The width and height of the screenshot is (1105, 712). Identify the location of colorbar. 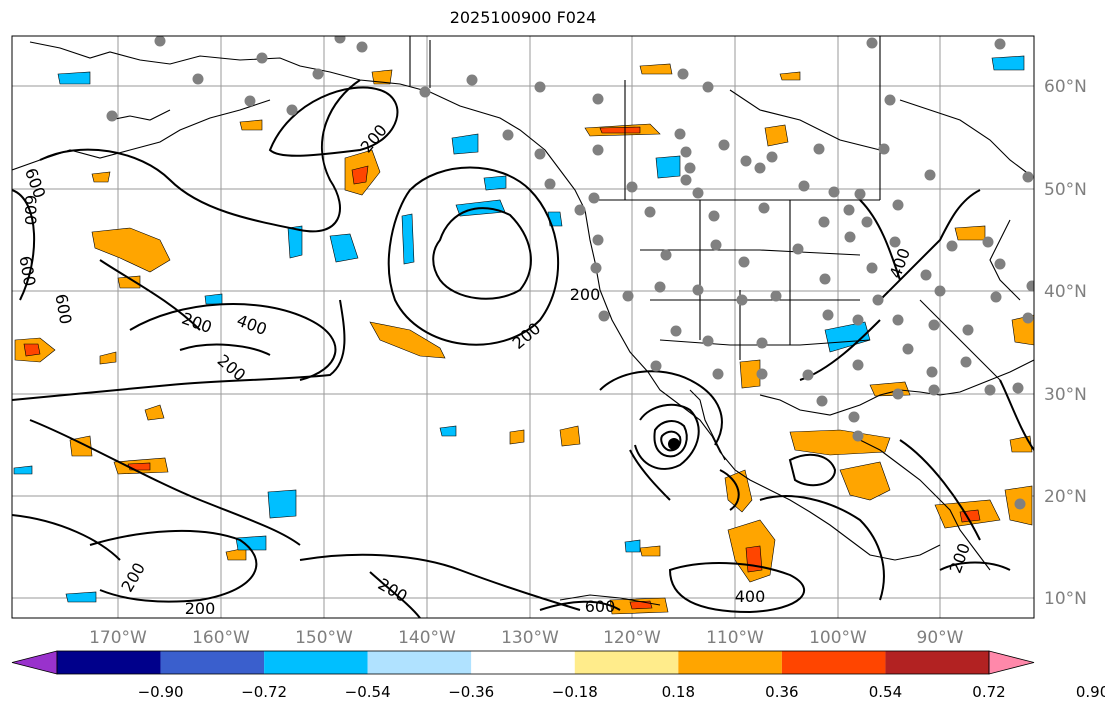
(523, 662).